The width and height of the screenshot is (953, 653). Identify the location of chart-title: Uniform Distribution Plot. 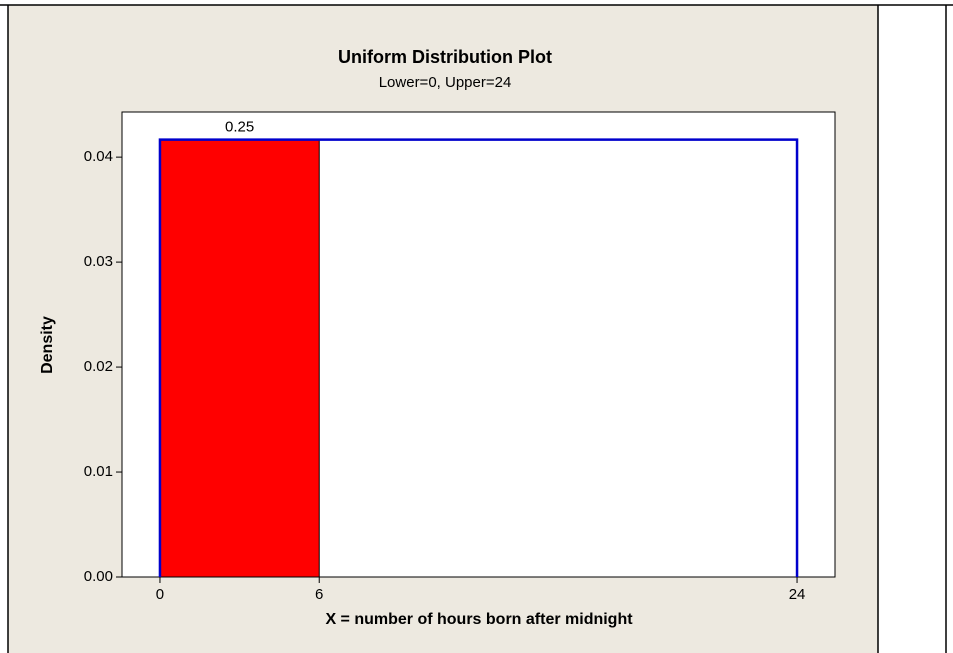
(445, 57).